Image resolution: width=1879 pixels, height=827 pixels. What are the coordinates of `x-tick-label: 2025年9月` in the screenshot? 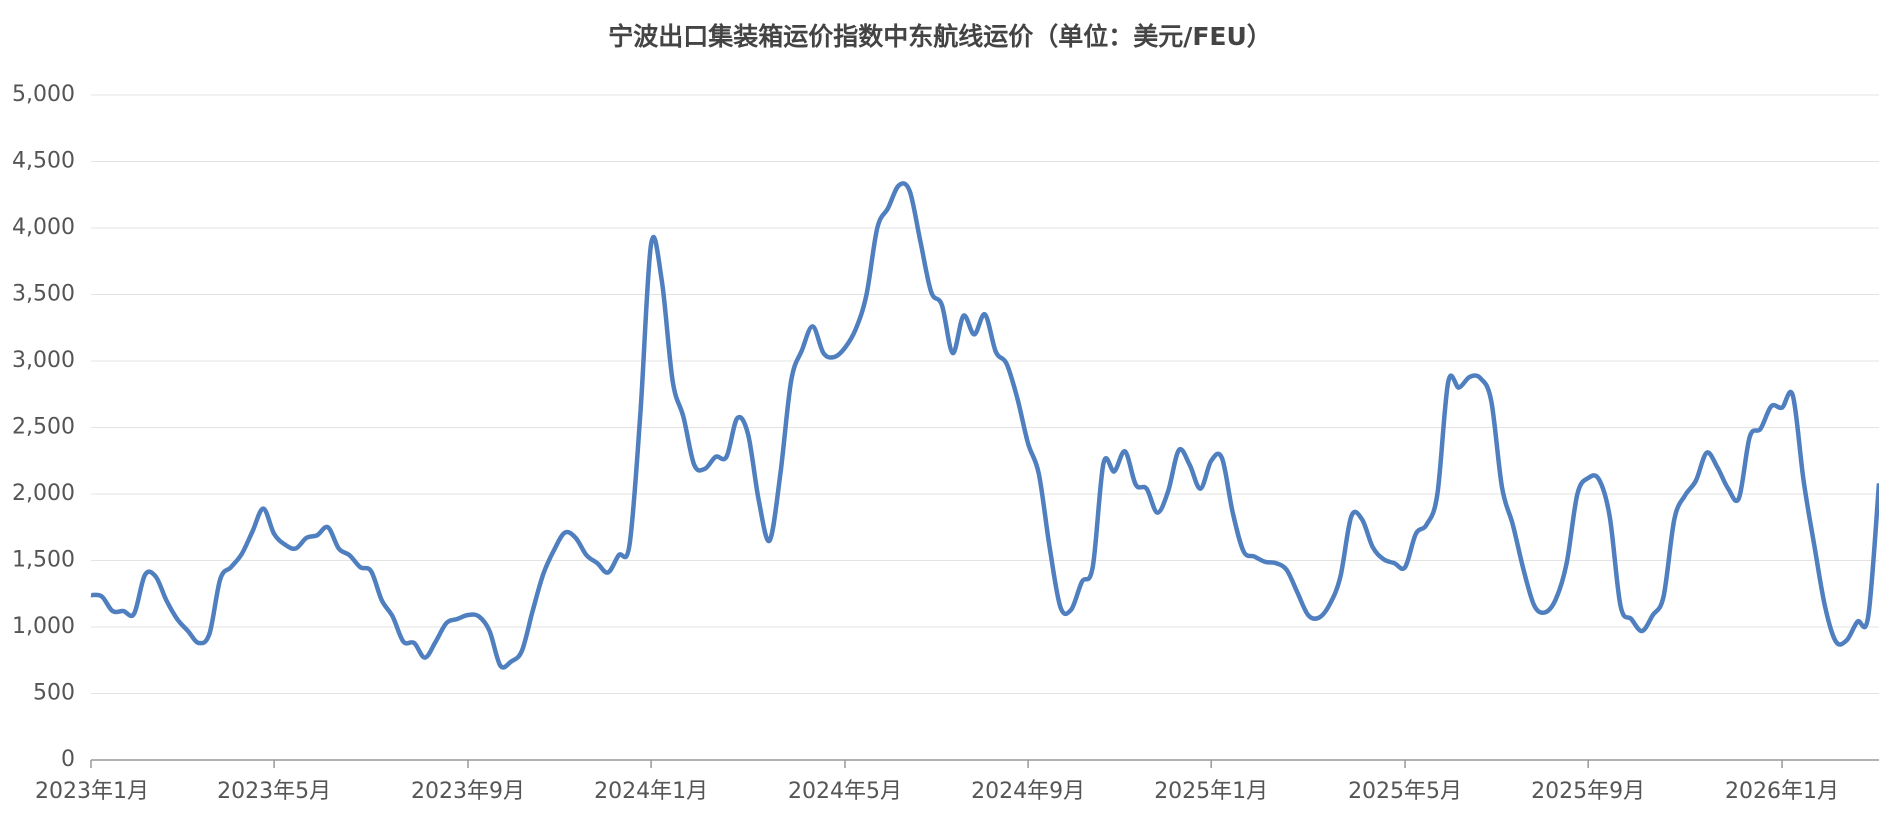 It's located at (1588, 791).